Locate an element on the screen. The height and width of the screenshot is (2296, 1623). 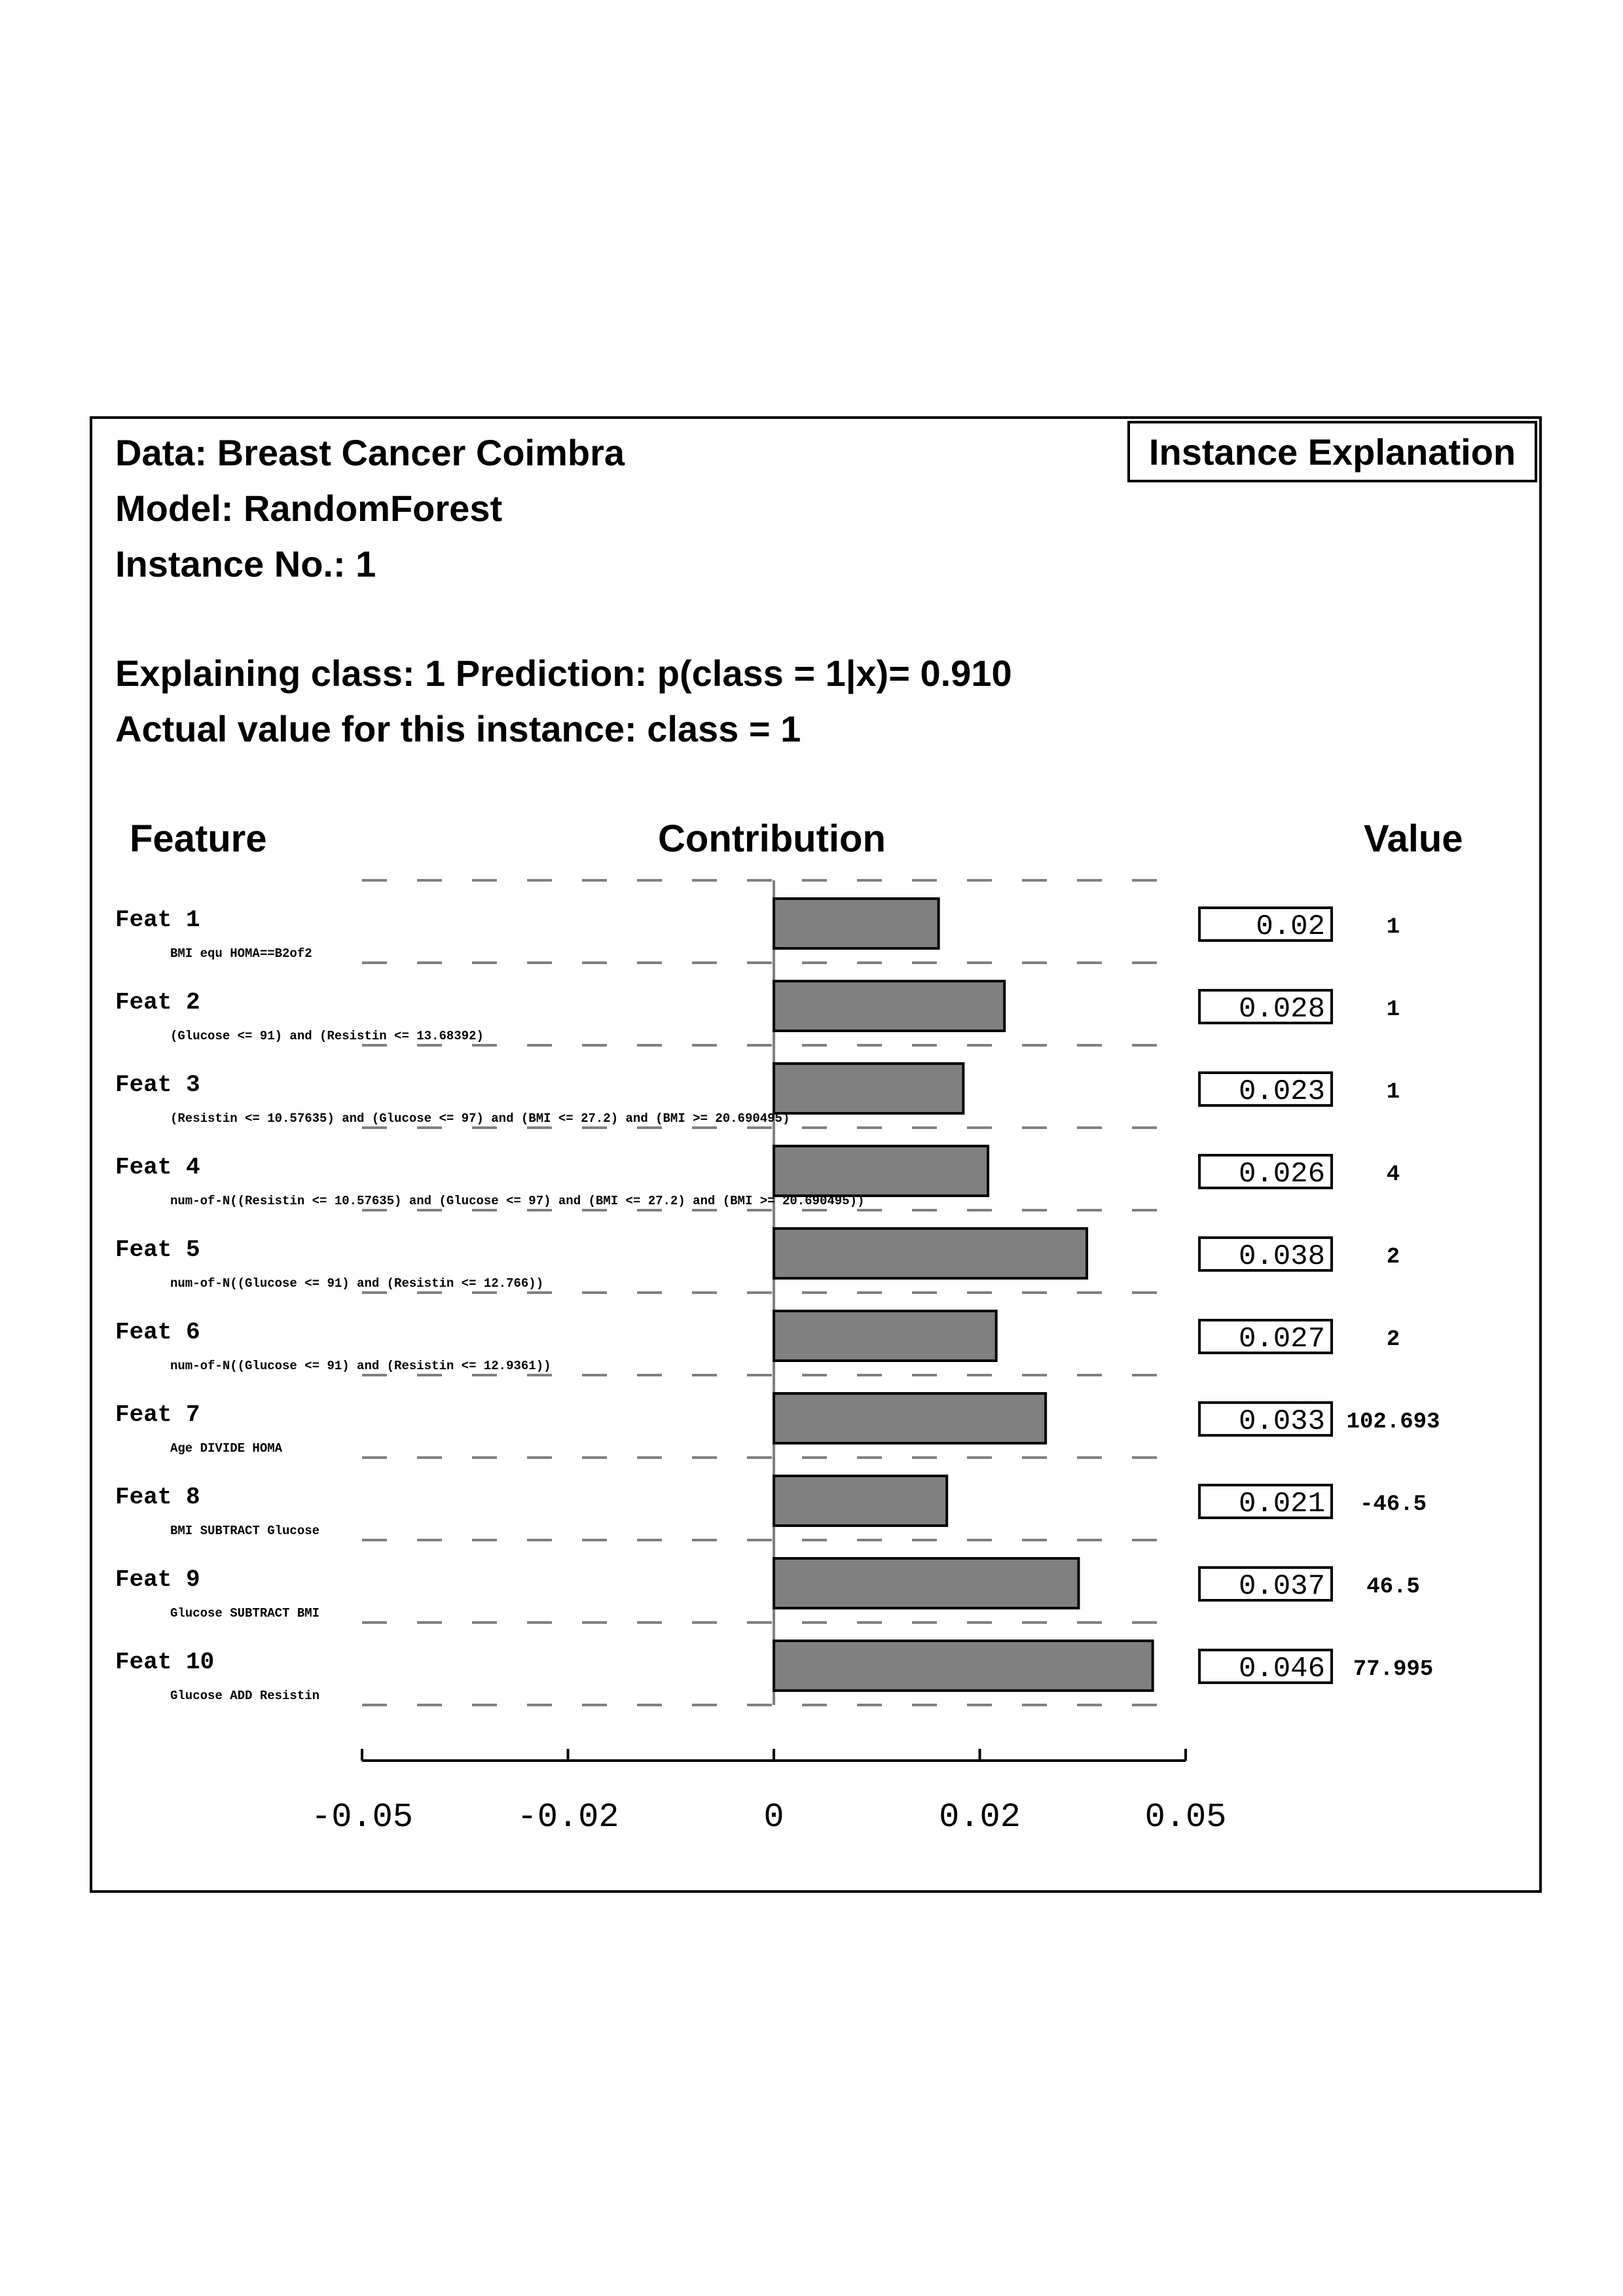
feature-name: Feat 10 is located at coordinates (164, 1662).